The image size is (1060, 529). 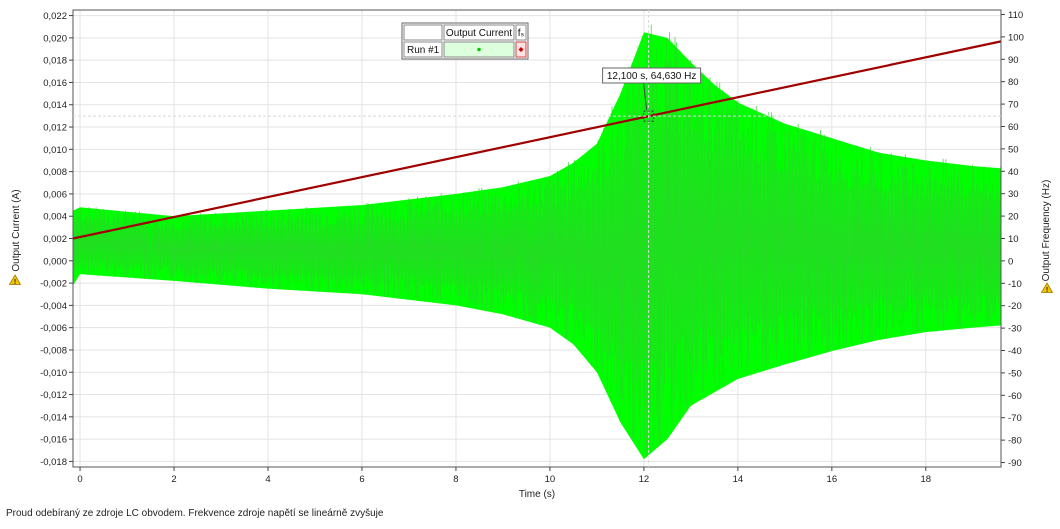 I want to click on x-tick-label: 8, so click(x=455, y=479).